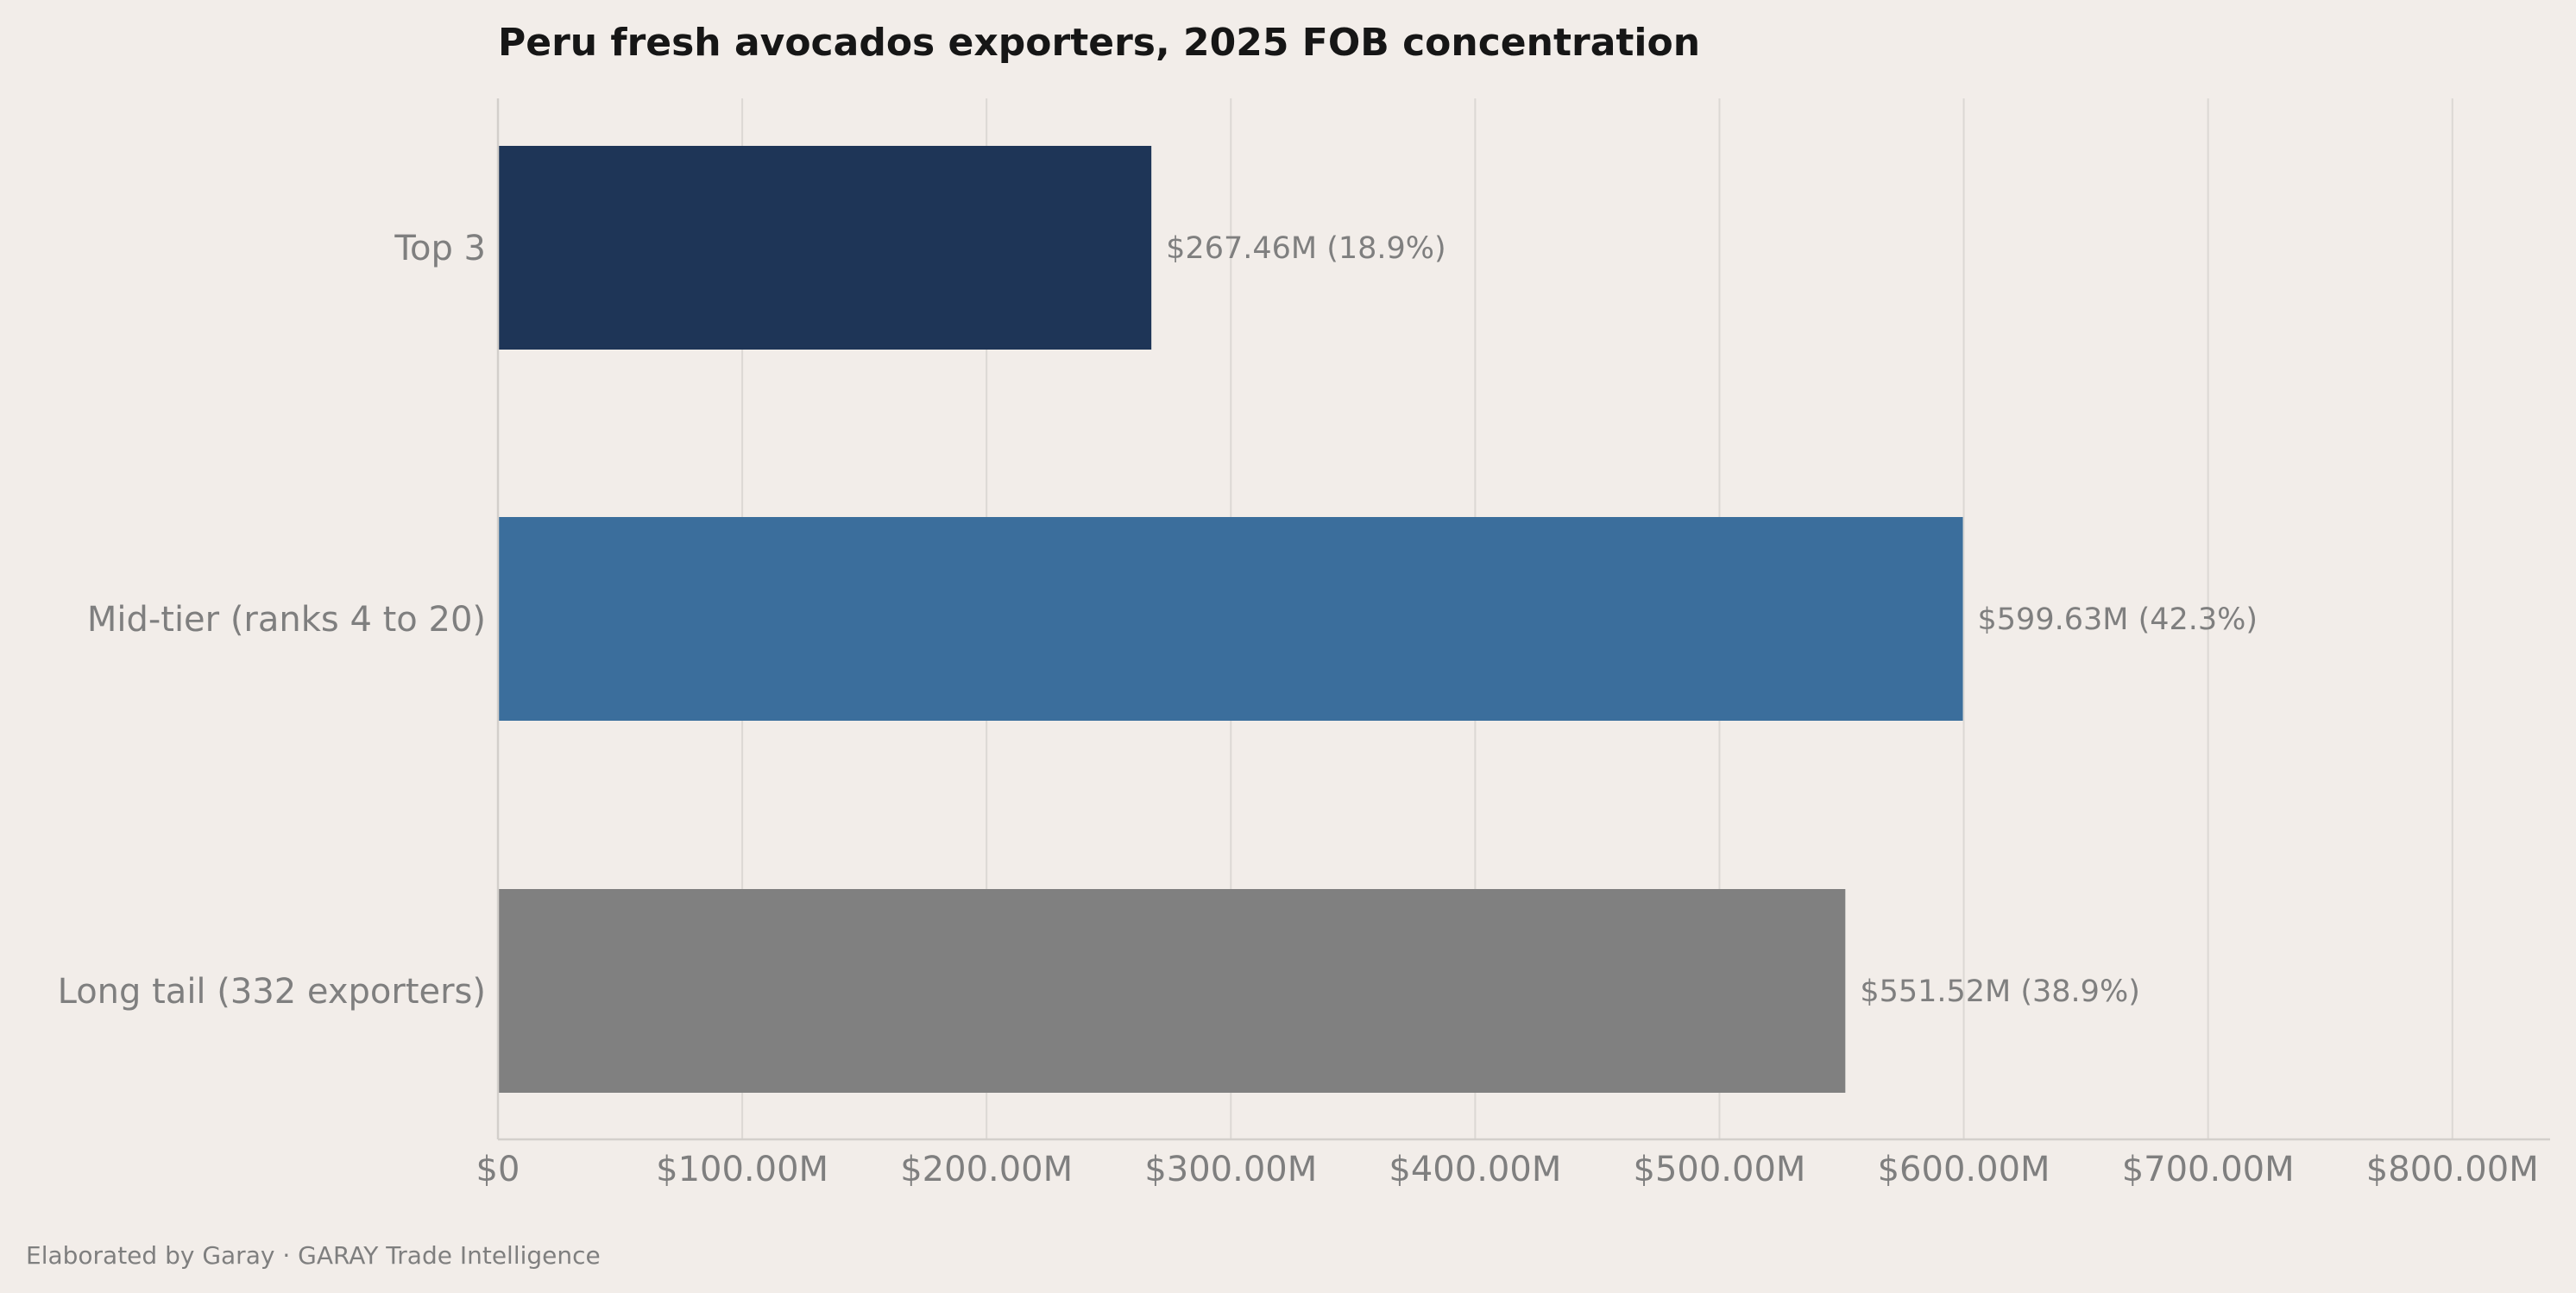 The image size is (2576, 1293). Describe the element at coordinates (1231, 1170) in the screenshot. I see `x-tick-label: $300.00M` at that location.